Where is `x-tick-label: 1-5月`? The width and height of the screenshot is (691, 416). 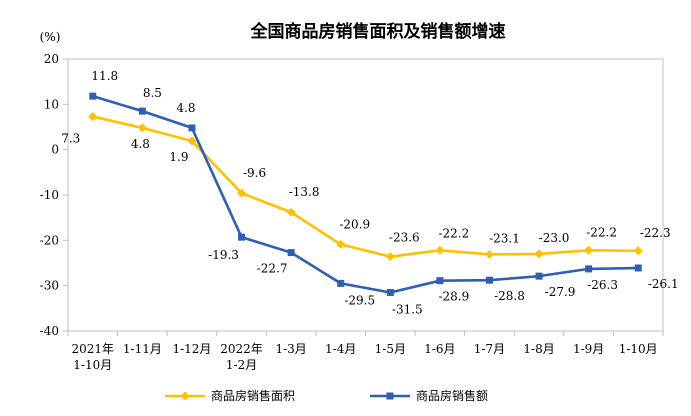
x-tick-label: 1-5月 is located at coordinates (390, 349).